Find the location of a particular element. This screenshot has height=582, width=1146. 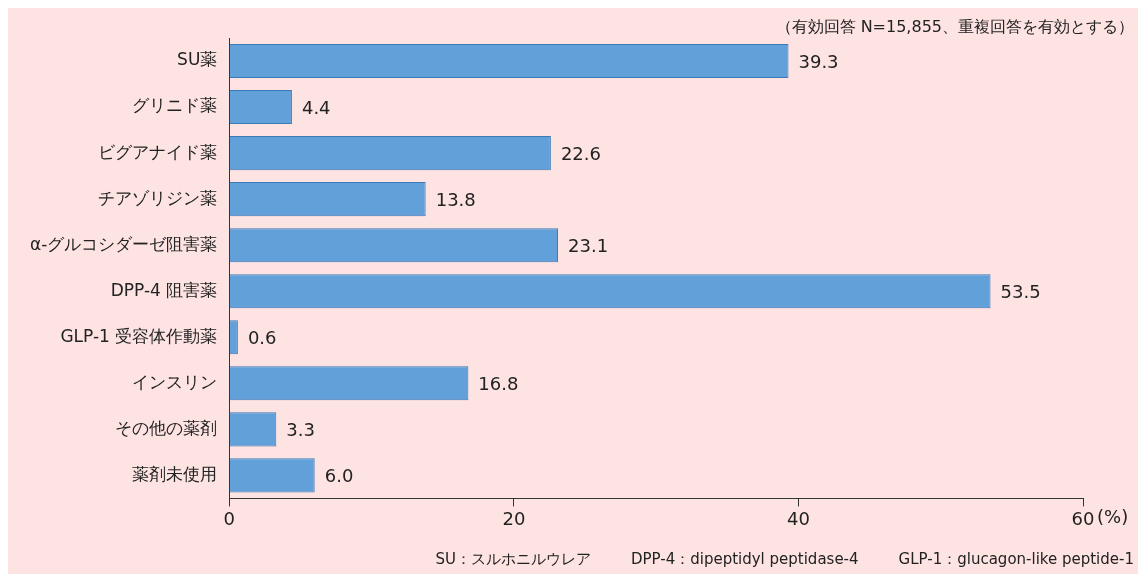

y-tick-label: α-グルコシダーゼ阻害薬 is located at coordinates (124, 243).